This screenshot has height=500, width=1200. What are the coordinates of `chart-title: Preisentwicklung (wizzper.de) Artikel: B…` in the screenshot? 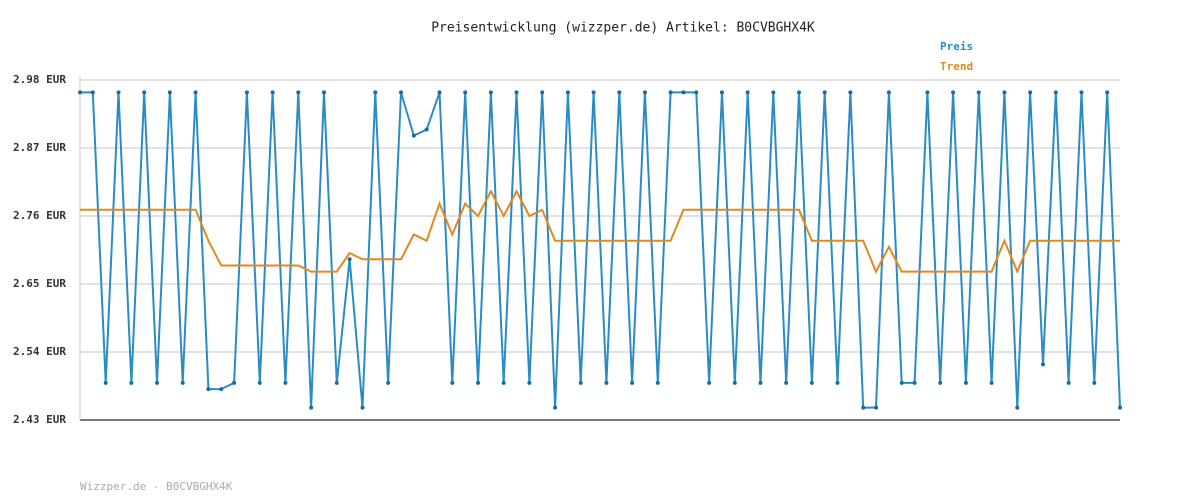 It's located at (623, 28).